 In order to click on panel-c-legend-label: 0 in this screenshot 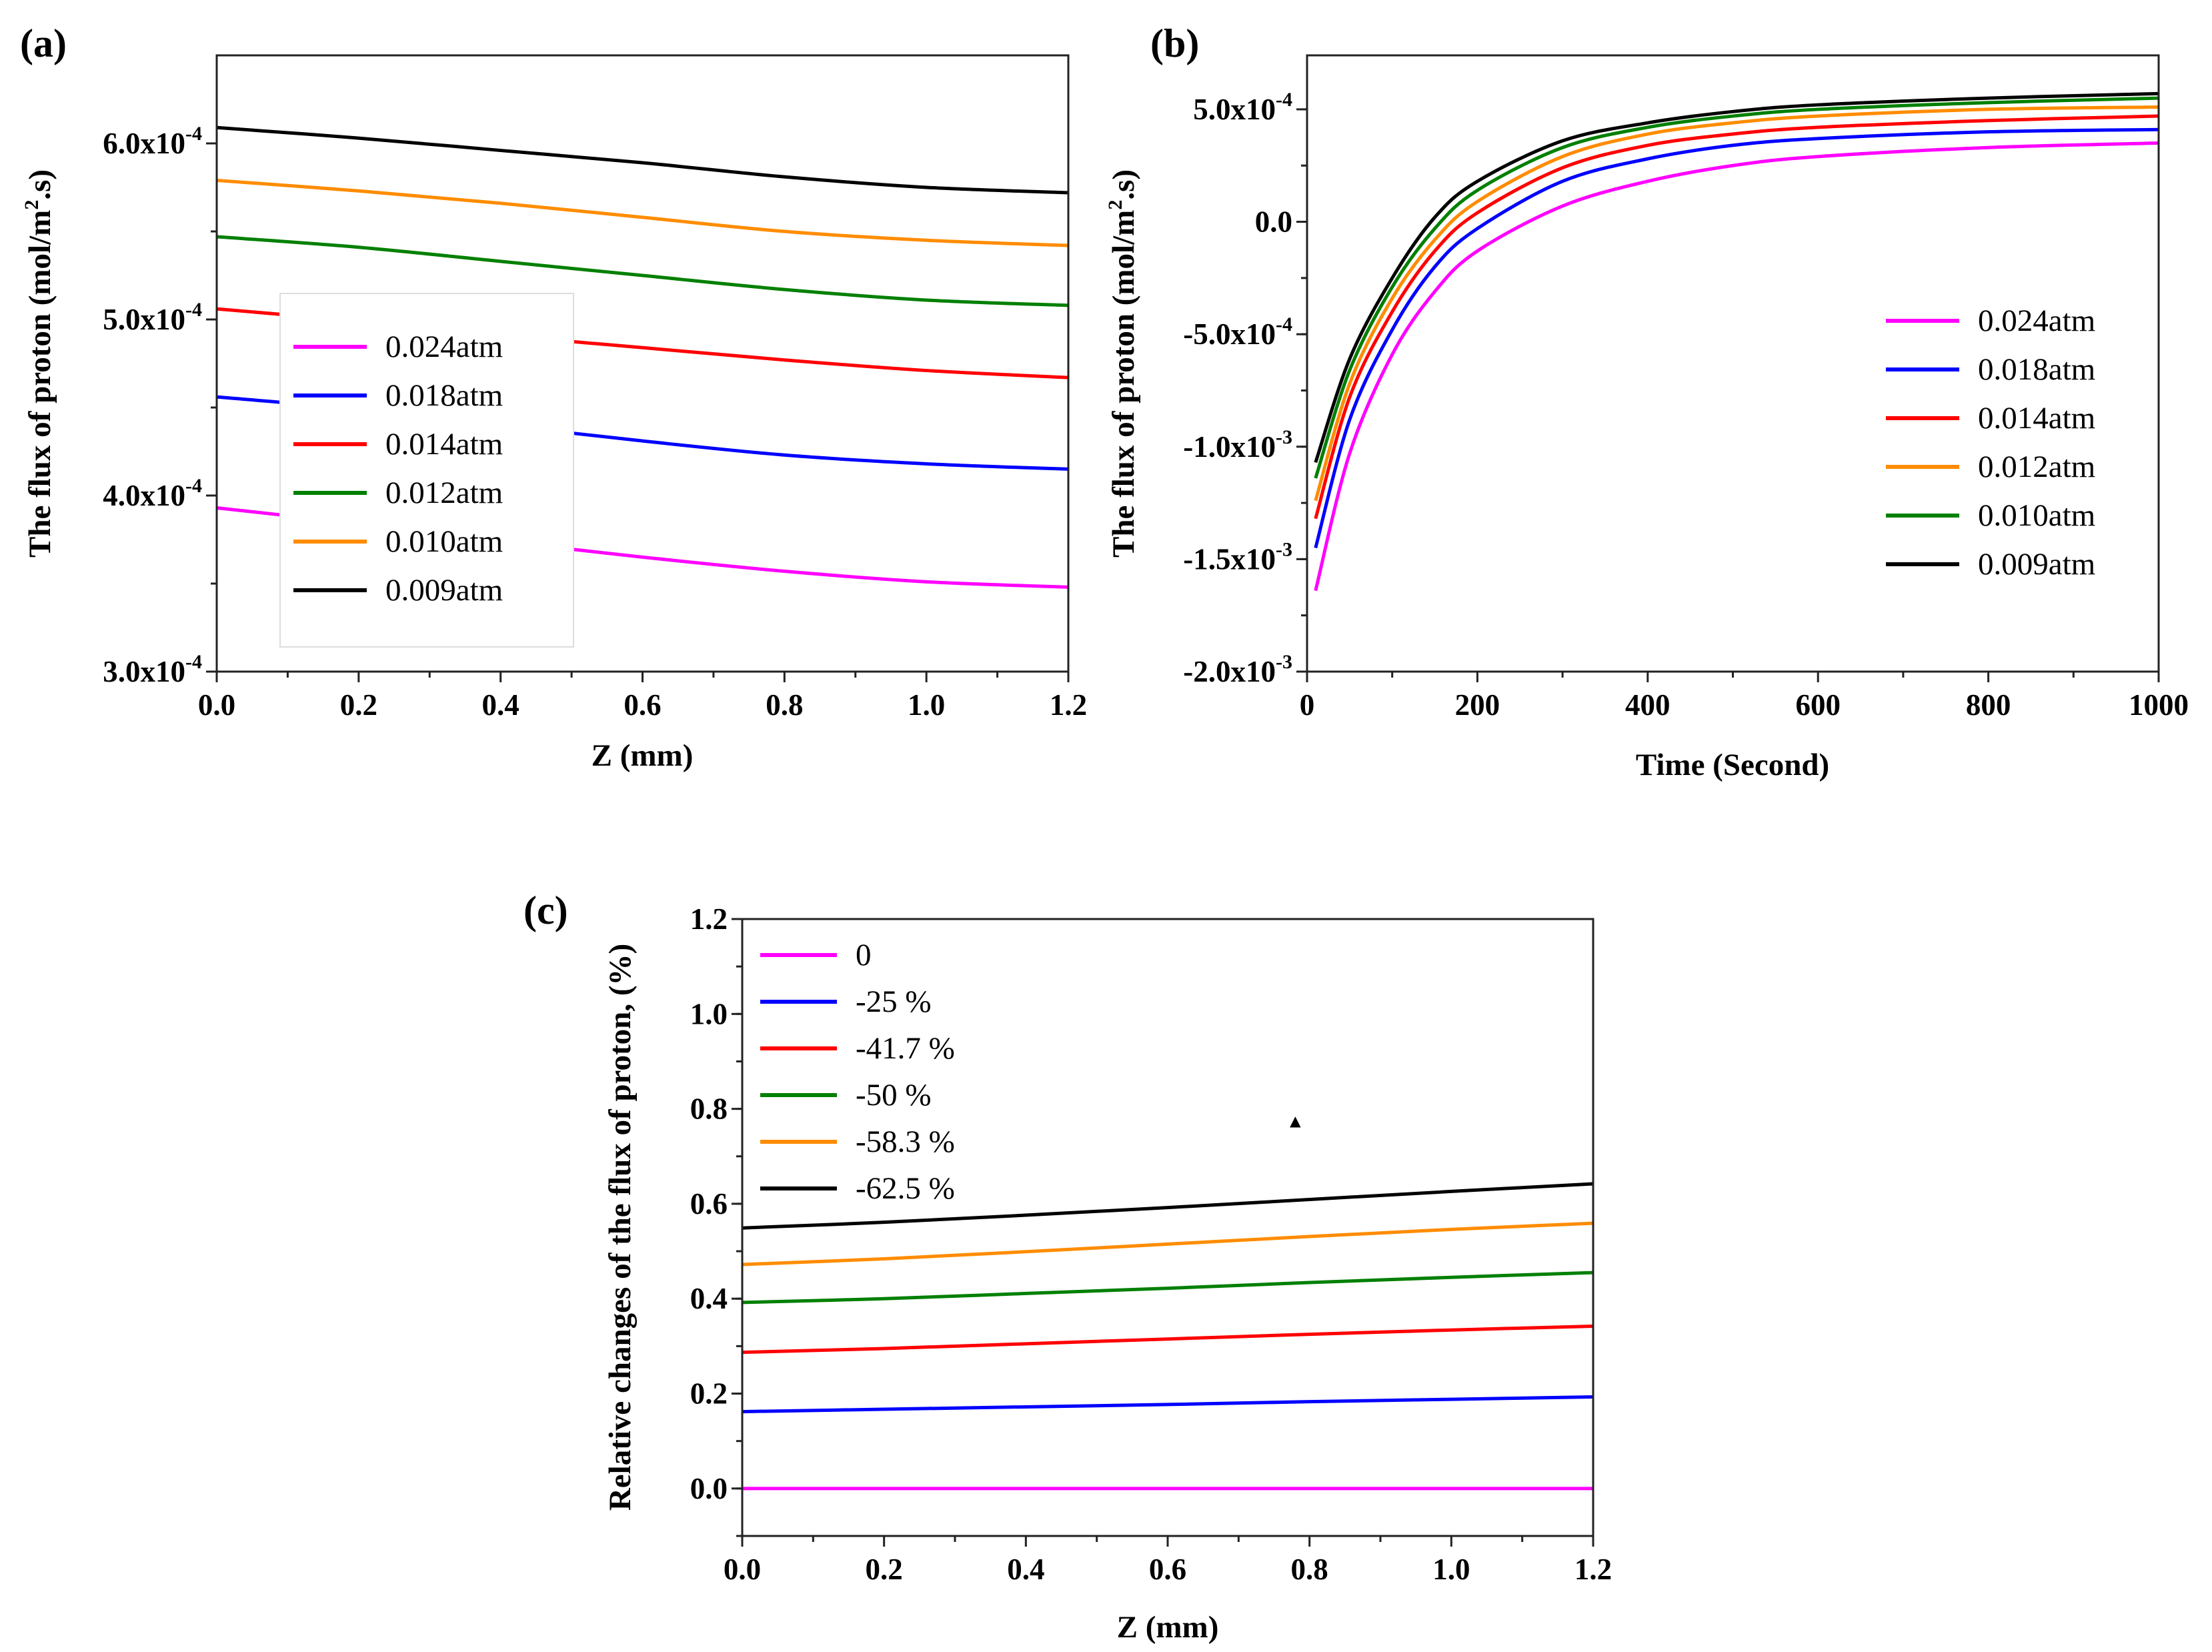, I will do `click(864, 955)`.